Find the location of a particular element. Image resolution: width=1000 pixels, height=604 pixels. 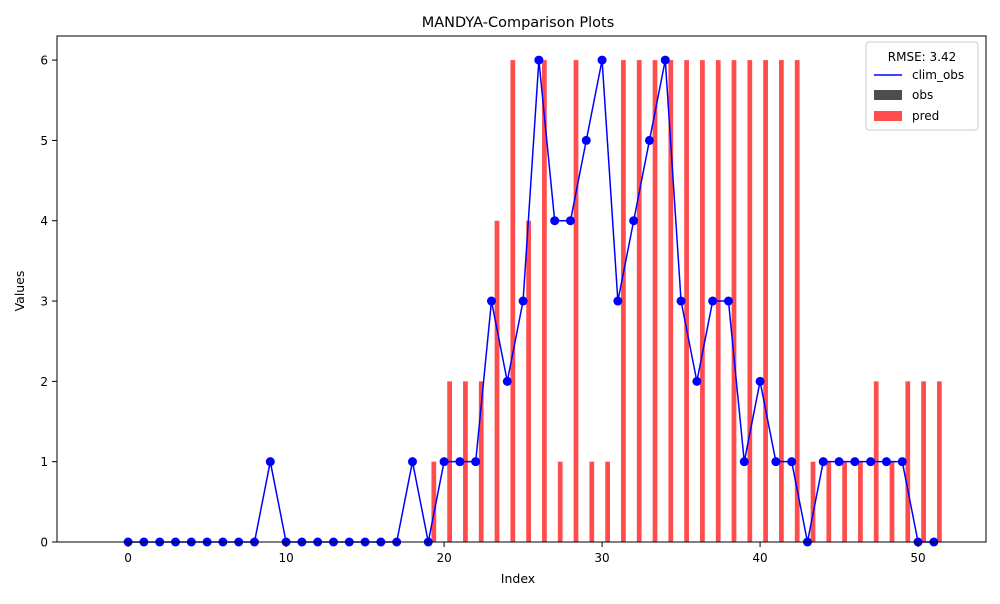

x-tick-label: 30 is located at coordinates (601, 558).